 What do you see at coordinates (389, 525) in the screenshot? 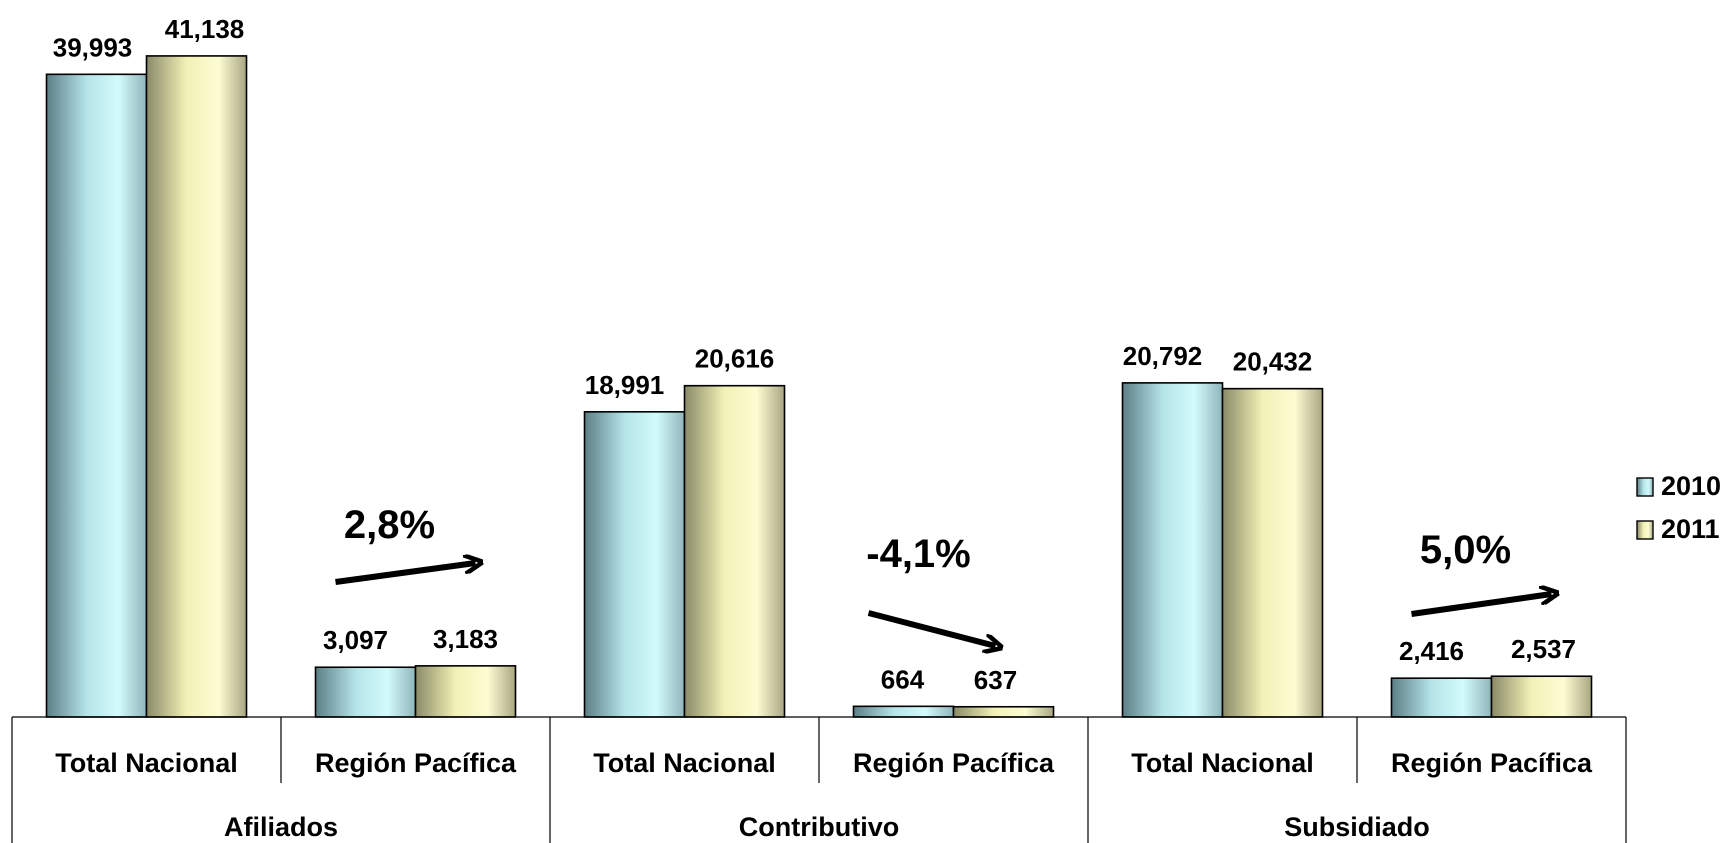
I see `change-annotation-0: 2,8%` at bounding box center [389, 525].